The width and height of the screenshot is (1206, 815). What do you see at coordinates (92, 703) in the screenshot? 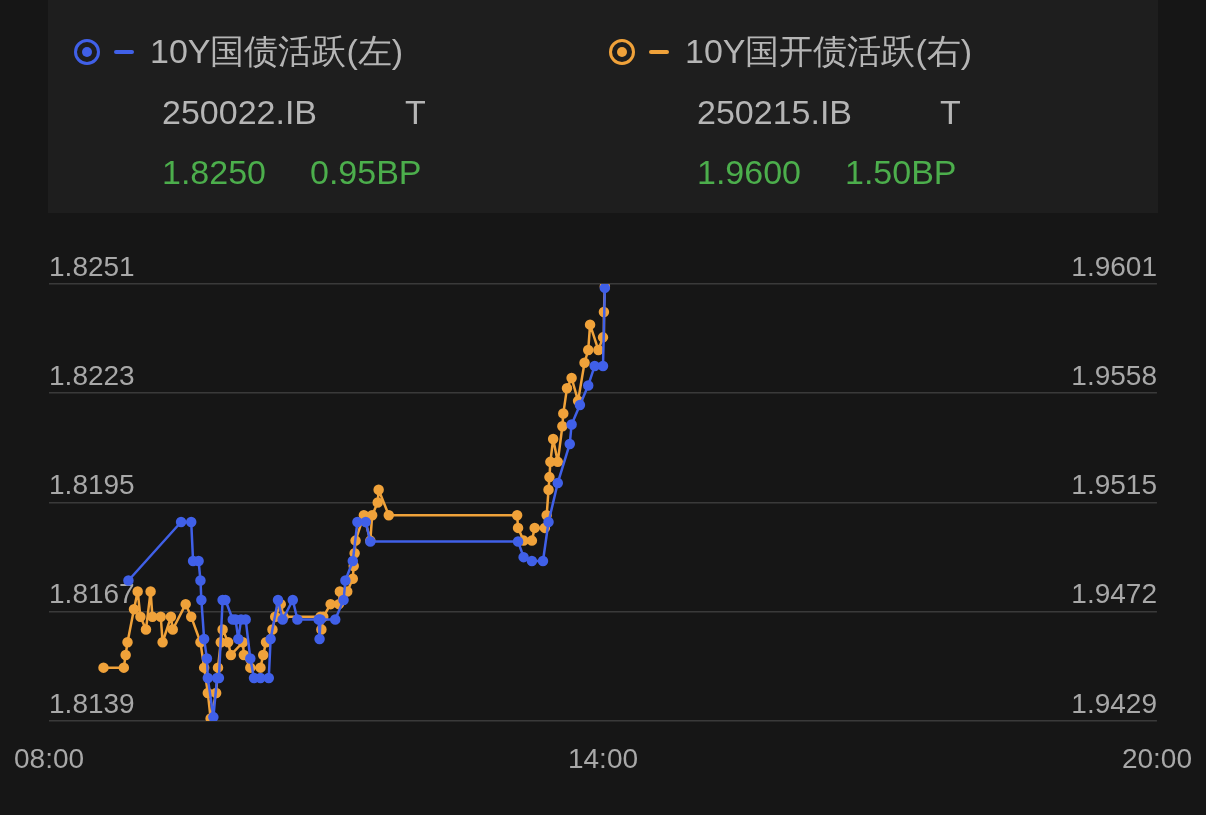
I see `y-tick-label: 1.8139` at bounding box center [92, 703].